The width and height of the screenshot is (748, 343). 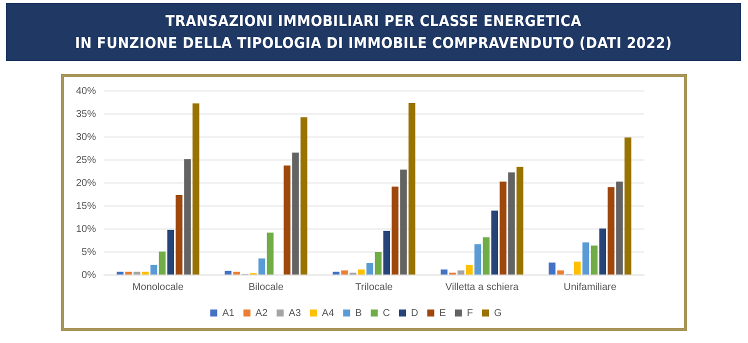 What do you see at coordinates (266, 287) in the screenshot?
I see `x-tick-label: Bilocale` at bounding box center [266, 287].